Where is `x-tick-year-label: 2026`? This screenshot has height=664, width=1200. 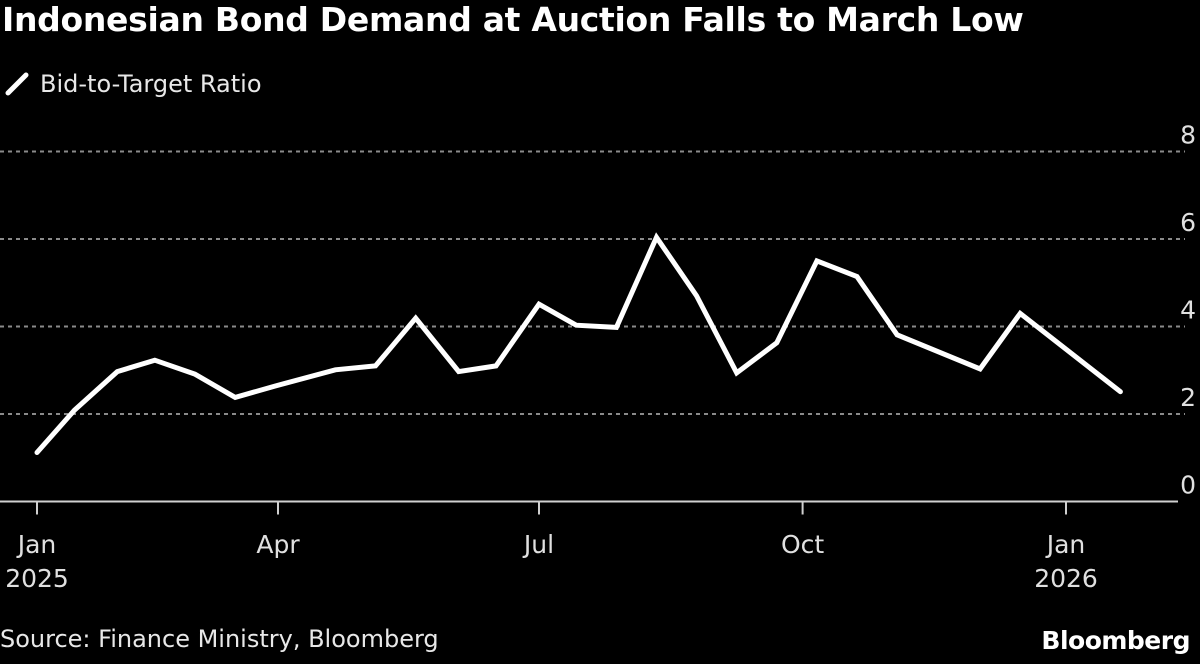 x-tick-year-label: 2026 is located at coordinates (1066, 578).